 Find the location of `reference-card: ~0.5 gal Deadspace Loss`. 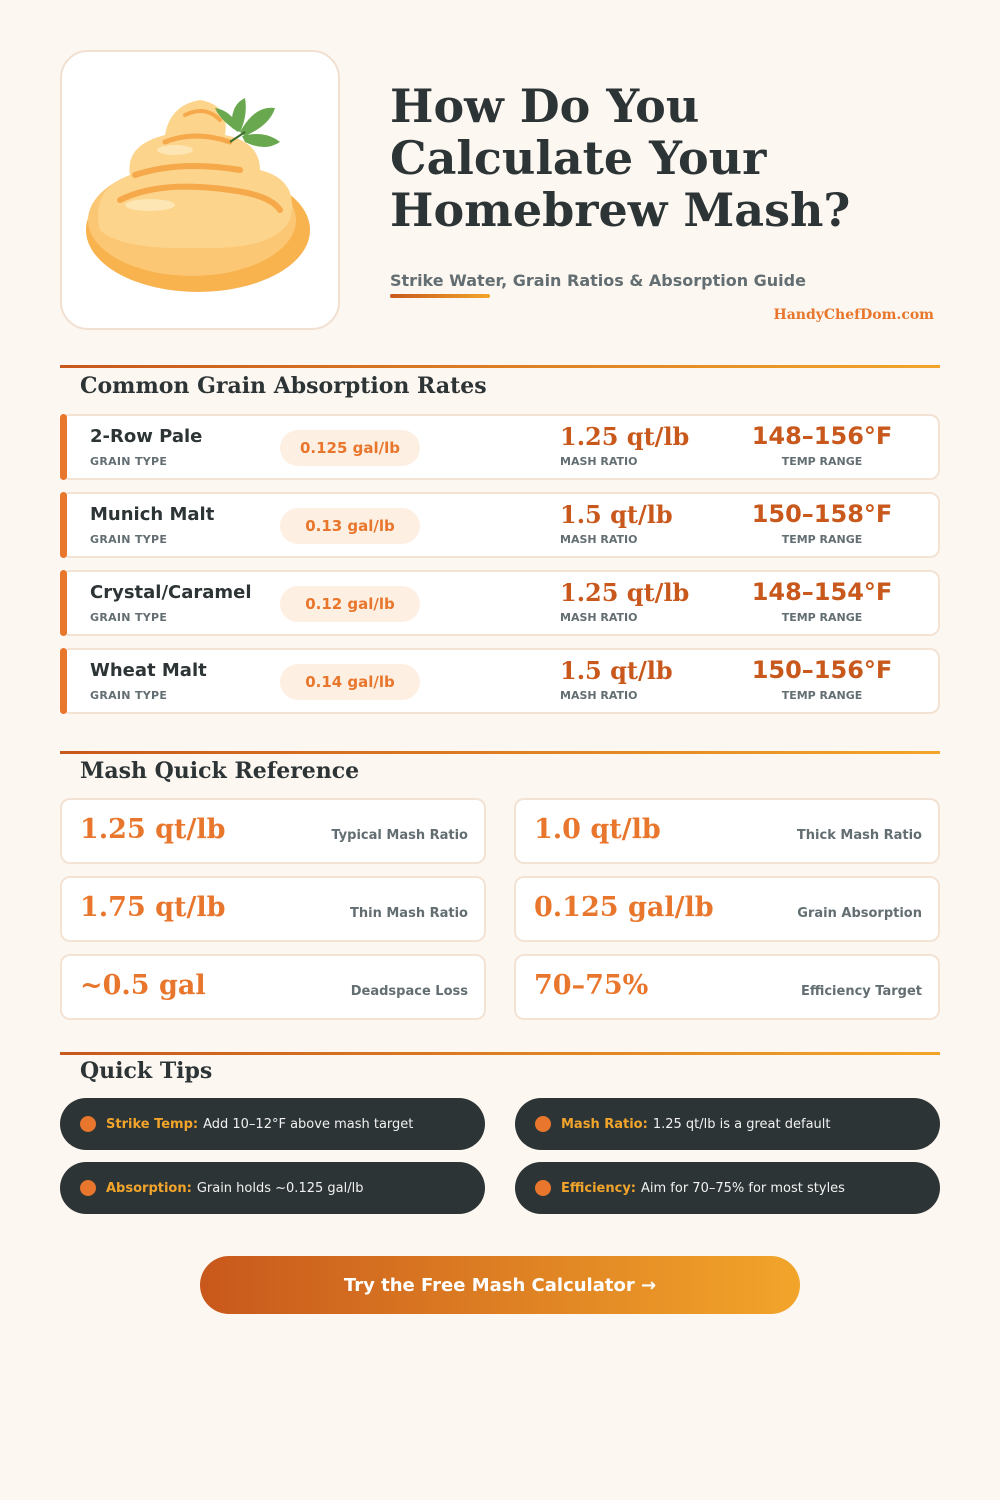

reference-card: ~0.5 gal Deadspace Loss is located at coordinates (273, 987).